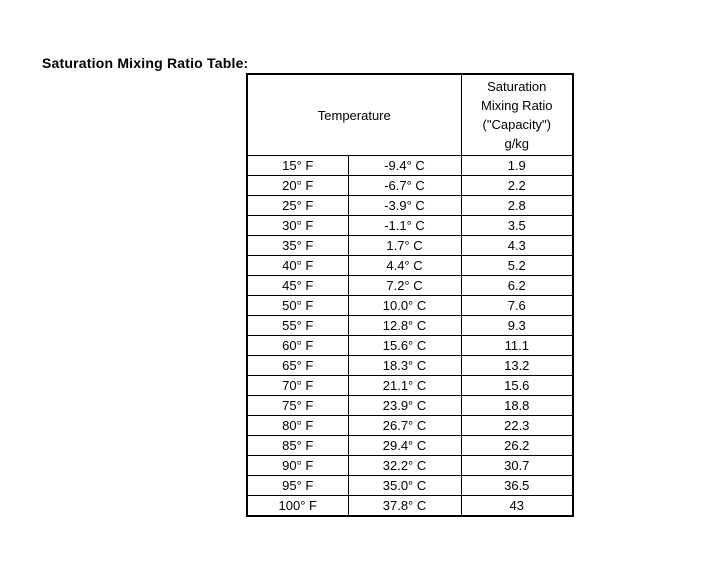 The height and width of the screenshot is (581, 717). Describe the element at coordinates (145, 63) in the screenshot. I see `page-title: Saturation Mixing Ratio Table:` at that location.